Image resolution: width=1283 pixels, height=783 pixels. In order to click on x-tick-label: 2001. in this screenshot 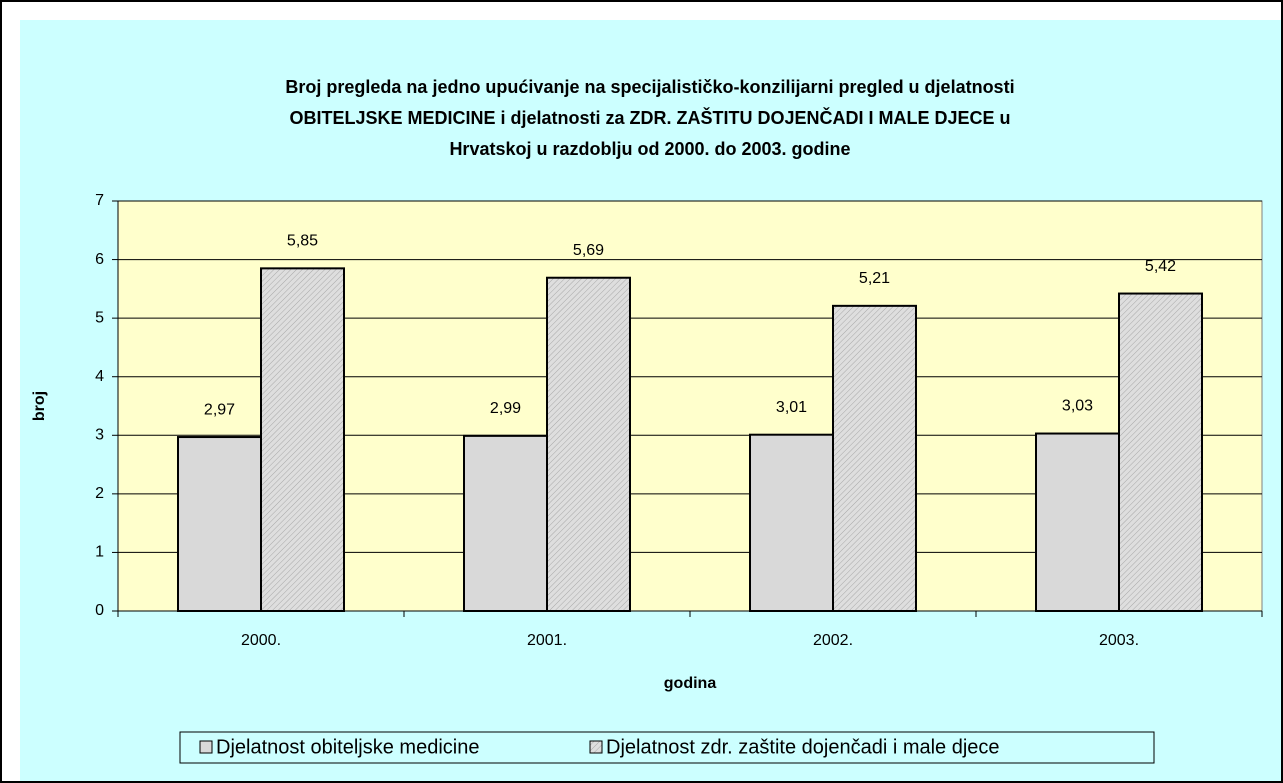, I will do `click(547, 640)`.